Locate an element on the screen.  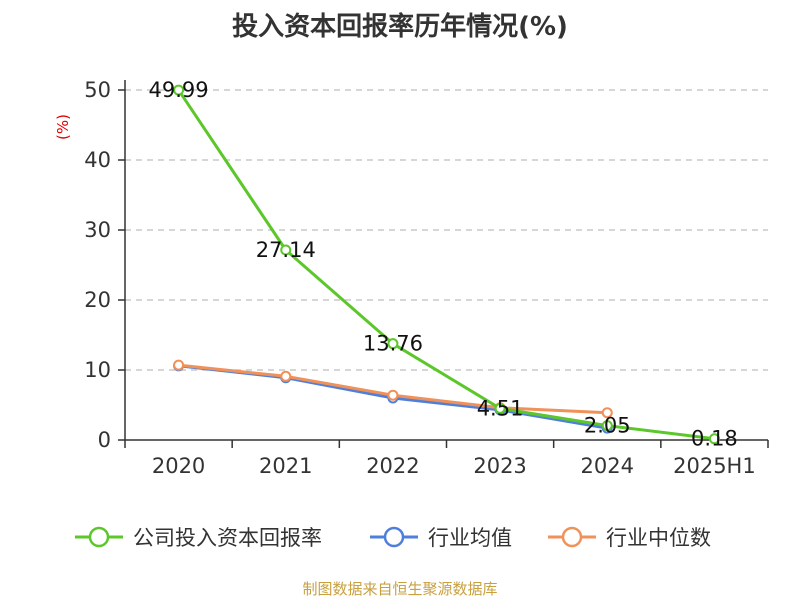
data-label: 2.05 is located at coordinates (607, 426).